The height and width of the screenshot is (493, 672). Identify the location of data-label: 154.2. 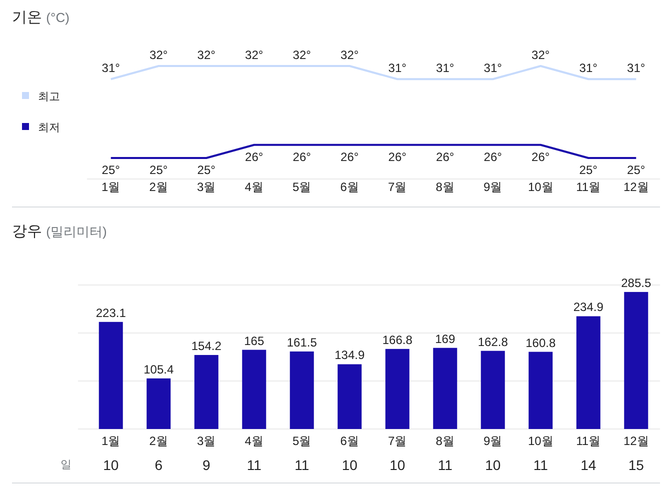
(206, 345).